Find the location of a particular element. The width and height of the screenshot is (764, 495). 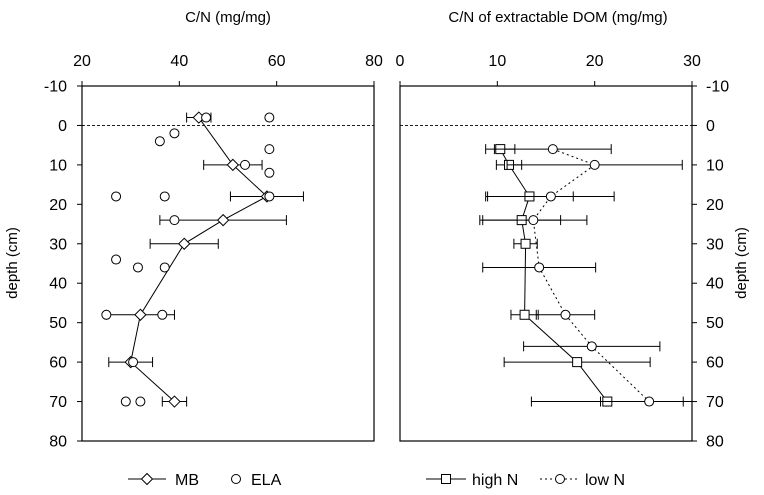

legend-highn-marker is located at coordinates (446, 479).